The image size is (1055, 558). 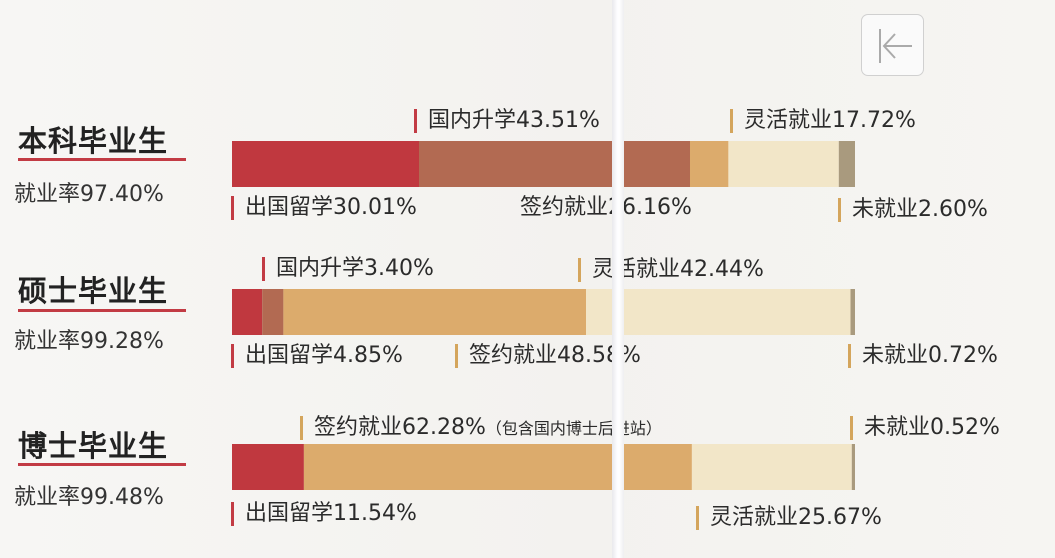 I want to click on data-label-2-3: 未就业0.52%, so click(x=925, y=428).